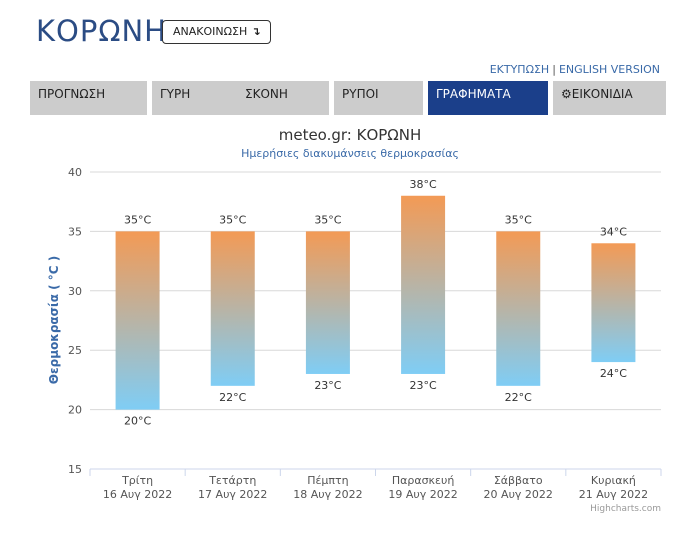 The width and height of the screenshot is (680, 536). I want to click on tab-pollutants: ΡΥΠΟΙ, so click(378, 98).